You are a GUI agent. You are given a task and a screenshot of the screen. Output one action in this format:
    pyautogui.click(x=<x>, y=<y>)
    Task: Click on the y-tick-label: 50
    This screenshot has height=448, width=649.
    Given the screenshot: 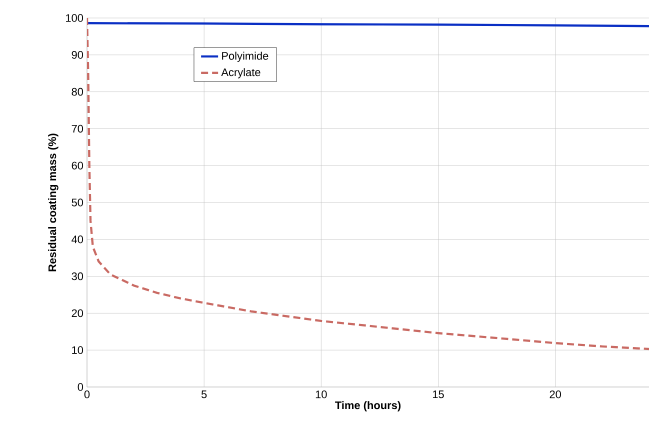 What is the action you would take?
    pyautogui.click(x=78, y=202)
    